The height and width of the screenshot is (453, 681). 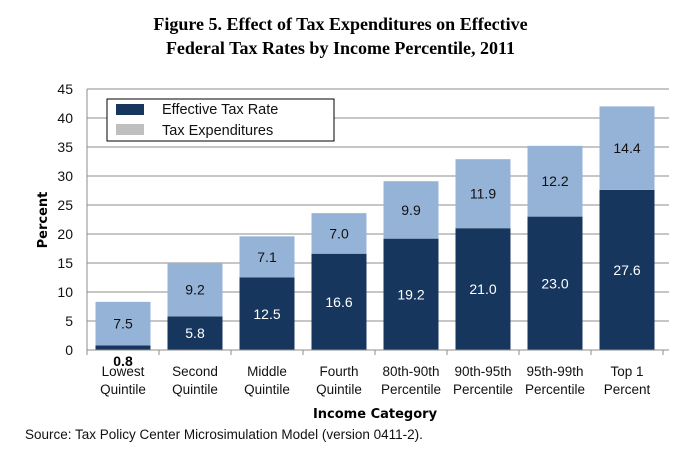 I want to click on data-label: 0.8, so click(x=123, y=361).